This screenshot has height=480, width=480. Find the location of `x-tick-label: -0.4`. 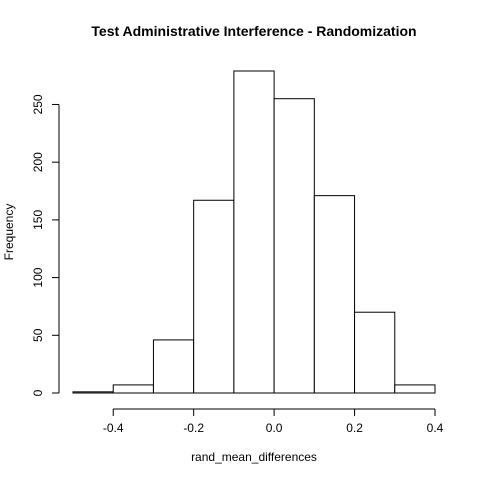

x-tick-label: -0.4 is located at coordinates (113, 428).